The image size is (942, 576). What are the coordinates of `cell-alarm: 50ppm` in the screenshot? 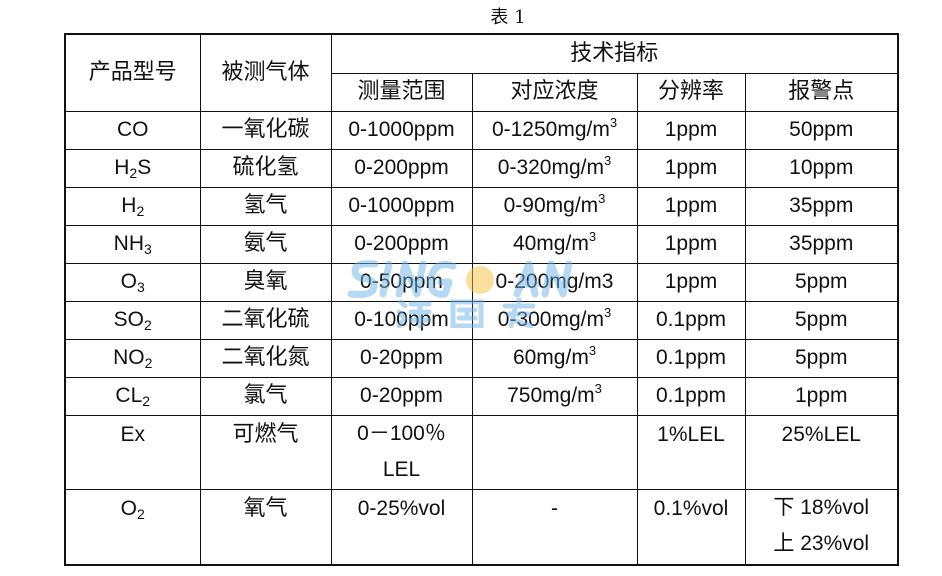 It's located at (821, 130).